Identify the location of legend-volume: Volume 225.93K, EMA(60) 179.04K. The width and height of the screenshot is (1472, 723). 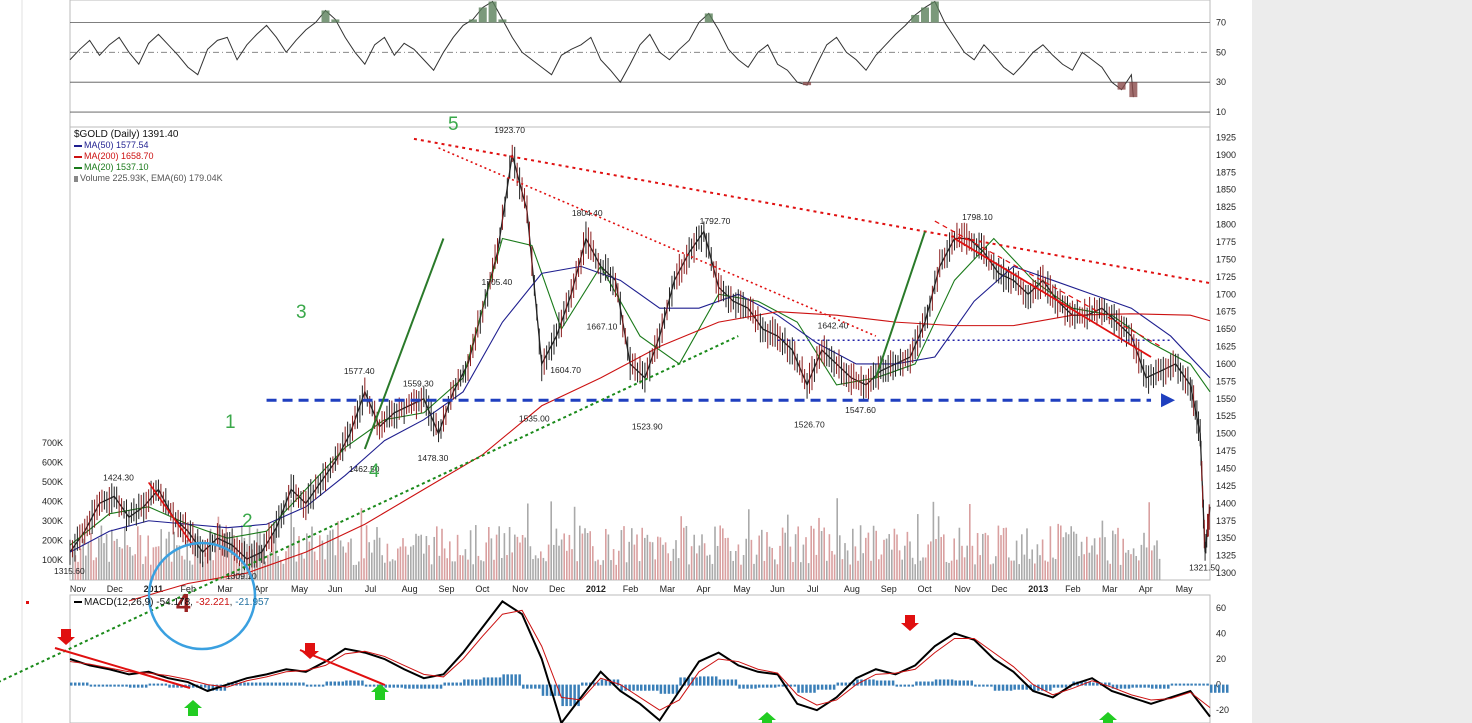
(148, 178).